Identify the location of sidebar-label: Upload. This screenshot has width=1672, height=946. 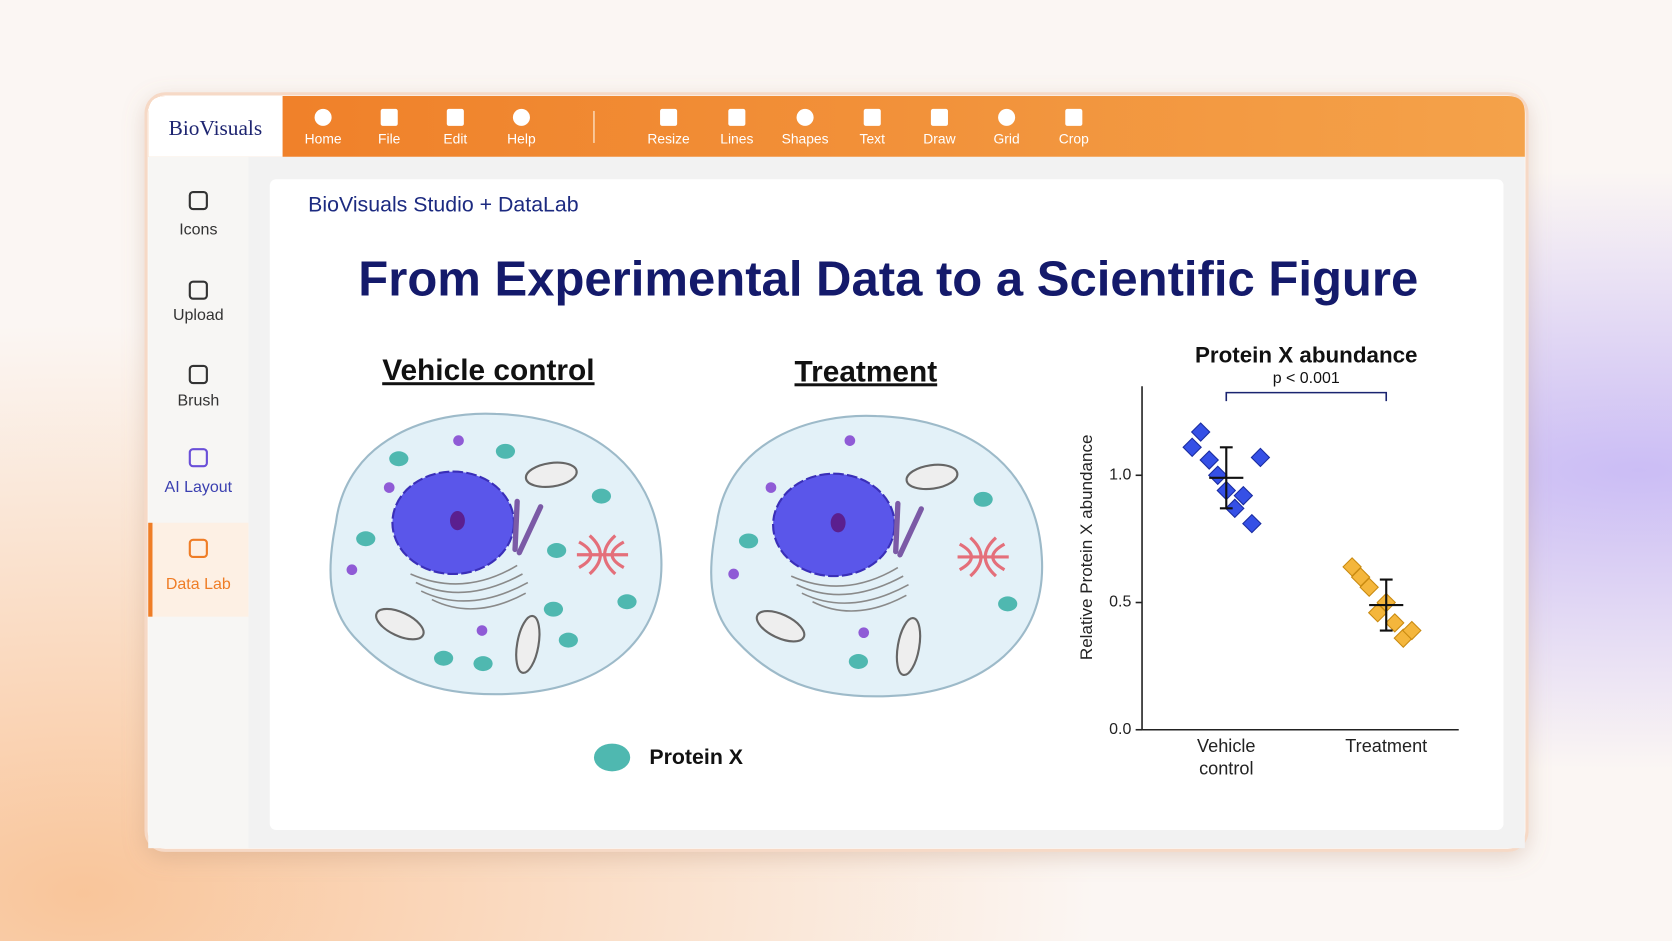
(198, 315).